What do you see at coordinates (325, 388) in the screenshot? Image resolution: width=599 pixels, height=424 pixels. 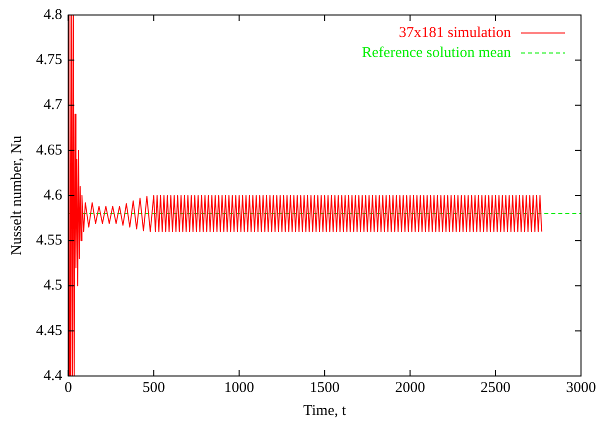 I see `x-tick-label: 1500` at bounding box center [325, 388].